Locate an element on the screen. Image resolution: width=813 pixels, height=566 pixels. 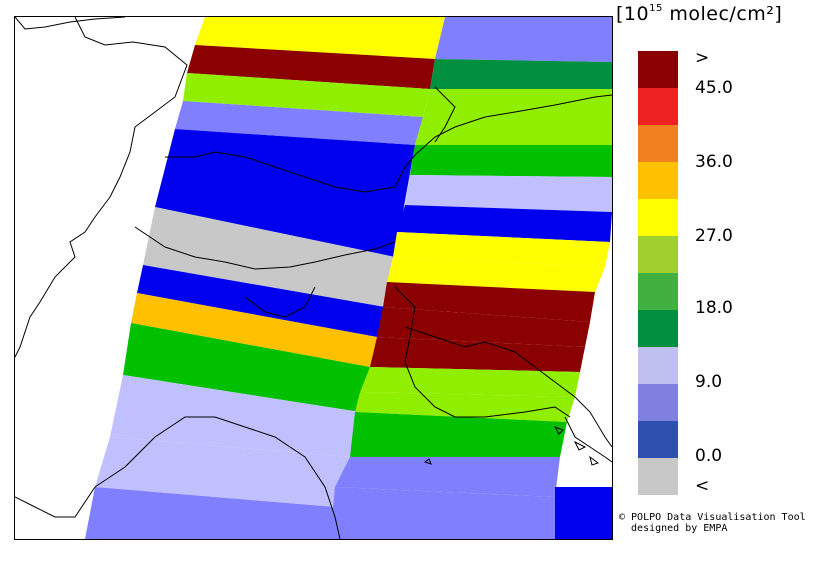
legend-tick-label: 45.0 is located at coordinates (714, 88).